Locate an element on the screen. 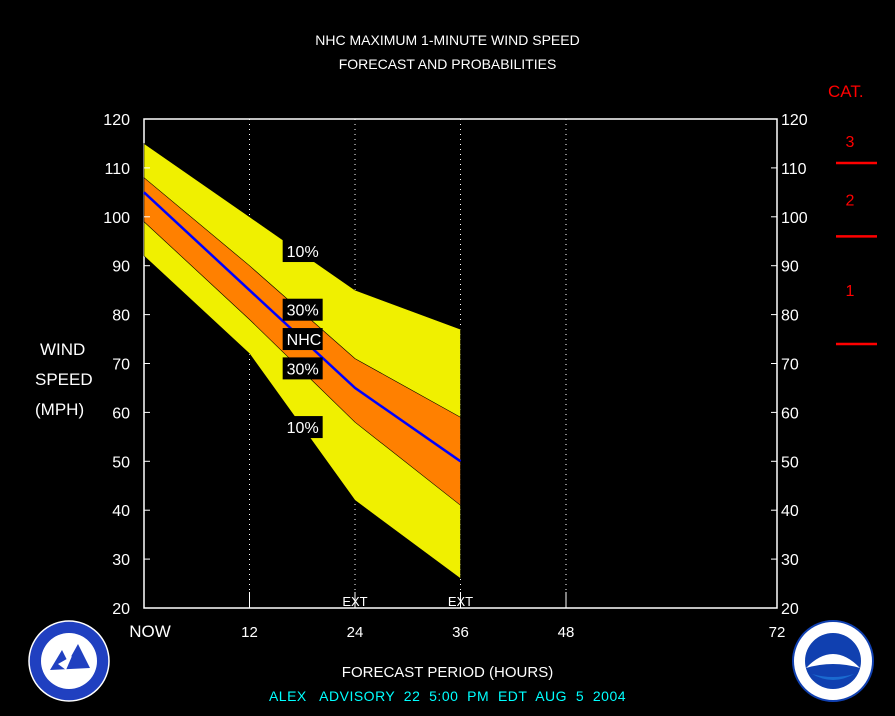 The height and width of the screenshot is (716, 895). y-tick-label-left-40: 40 is located at coordinates (121, 511).